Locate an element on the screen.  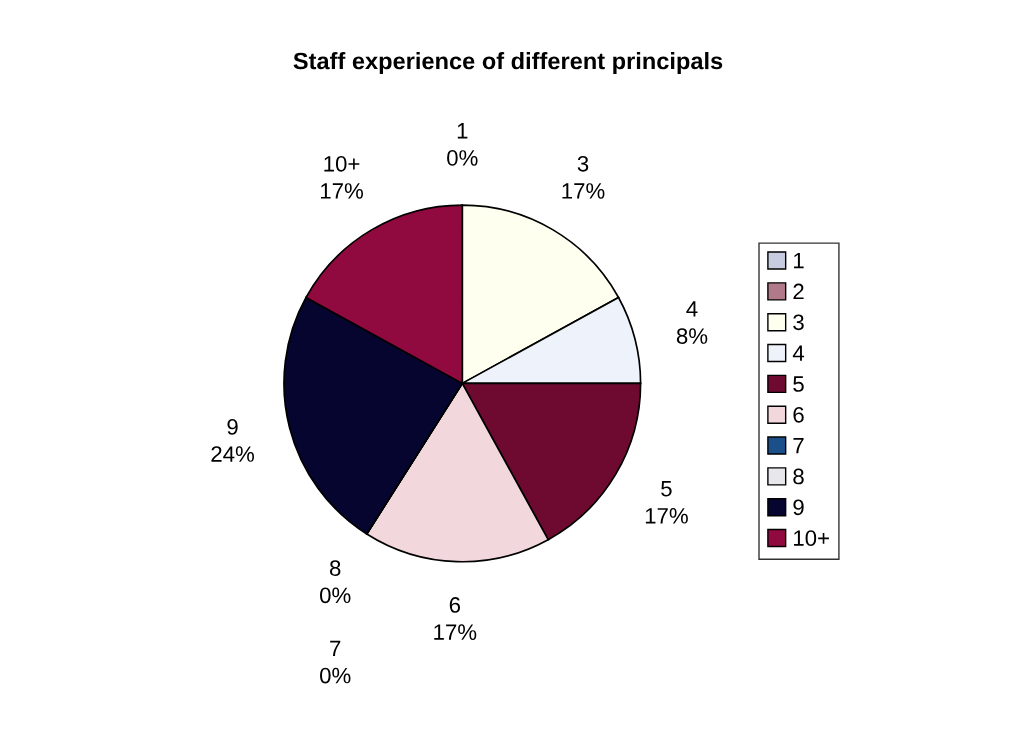
legend-label: 2 is located at coordinates (798, 291).